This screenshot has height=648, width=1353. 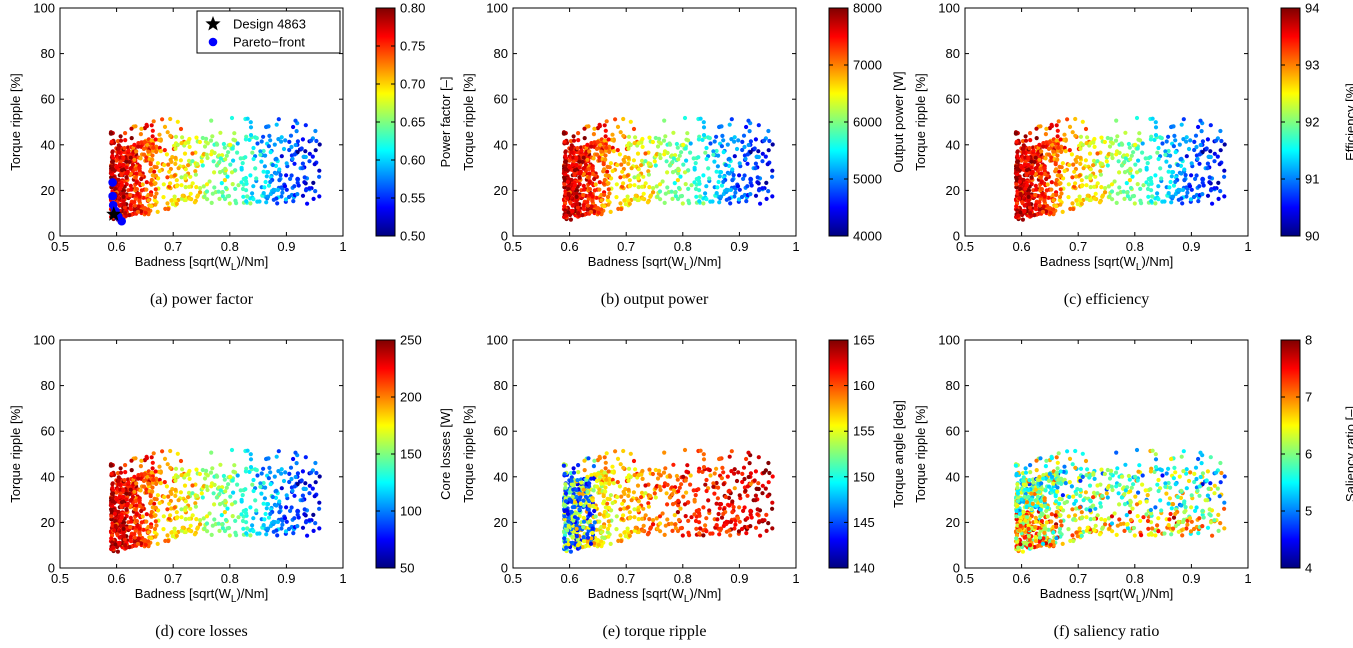 What do you see at coordinates (953, 190) in the screenshot?
I see `y-tick-label: 20` at bounding box center [953, 190].